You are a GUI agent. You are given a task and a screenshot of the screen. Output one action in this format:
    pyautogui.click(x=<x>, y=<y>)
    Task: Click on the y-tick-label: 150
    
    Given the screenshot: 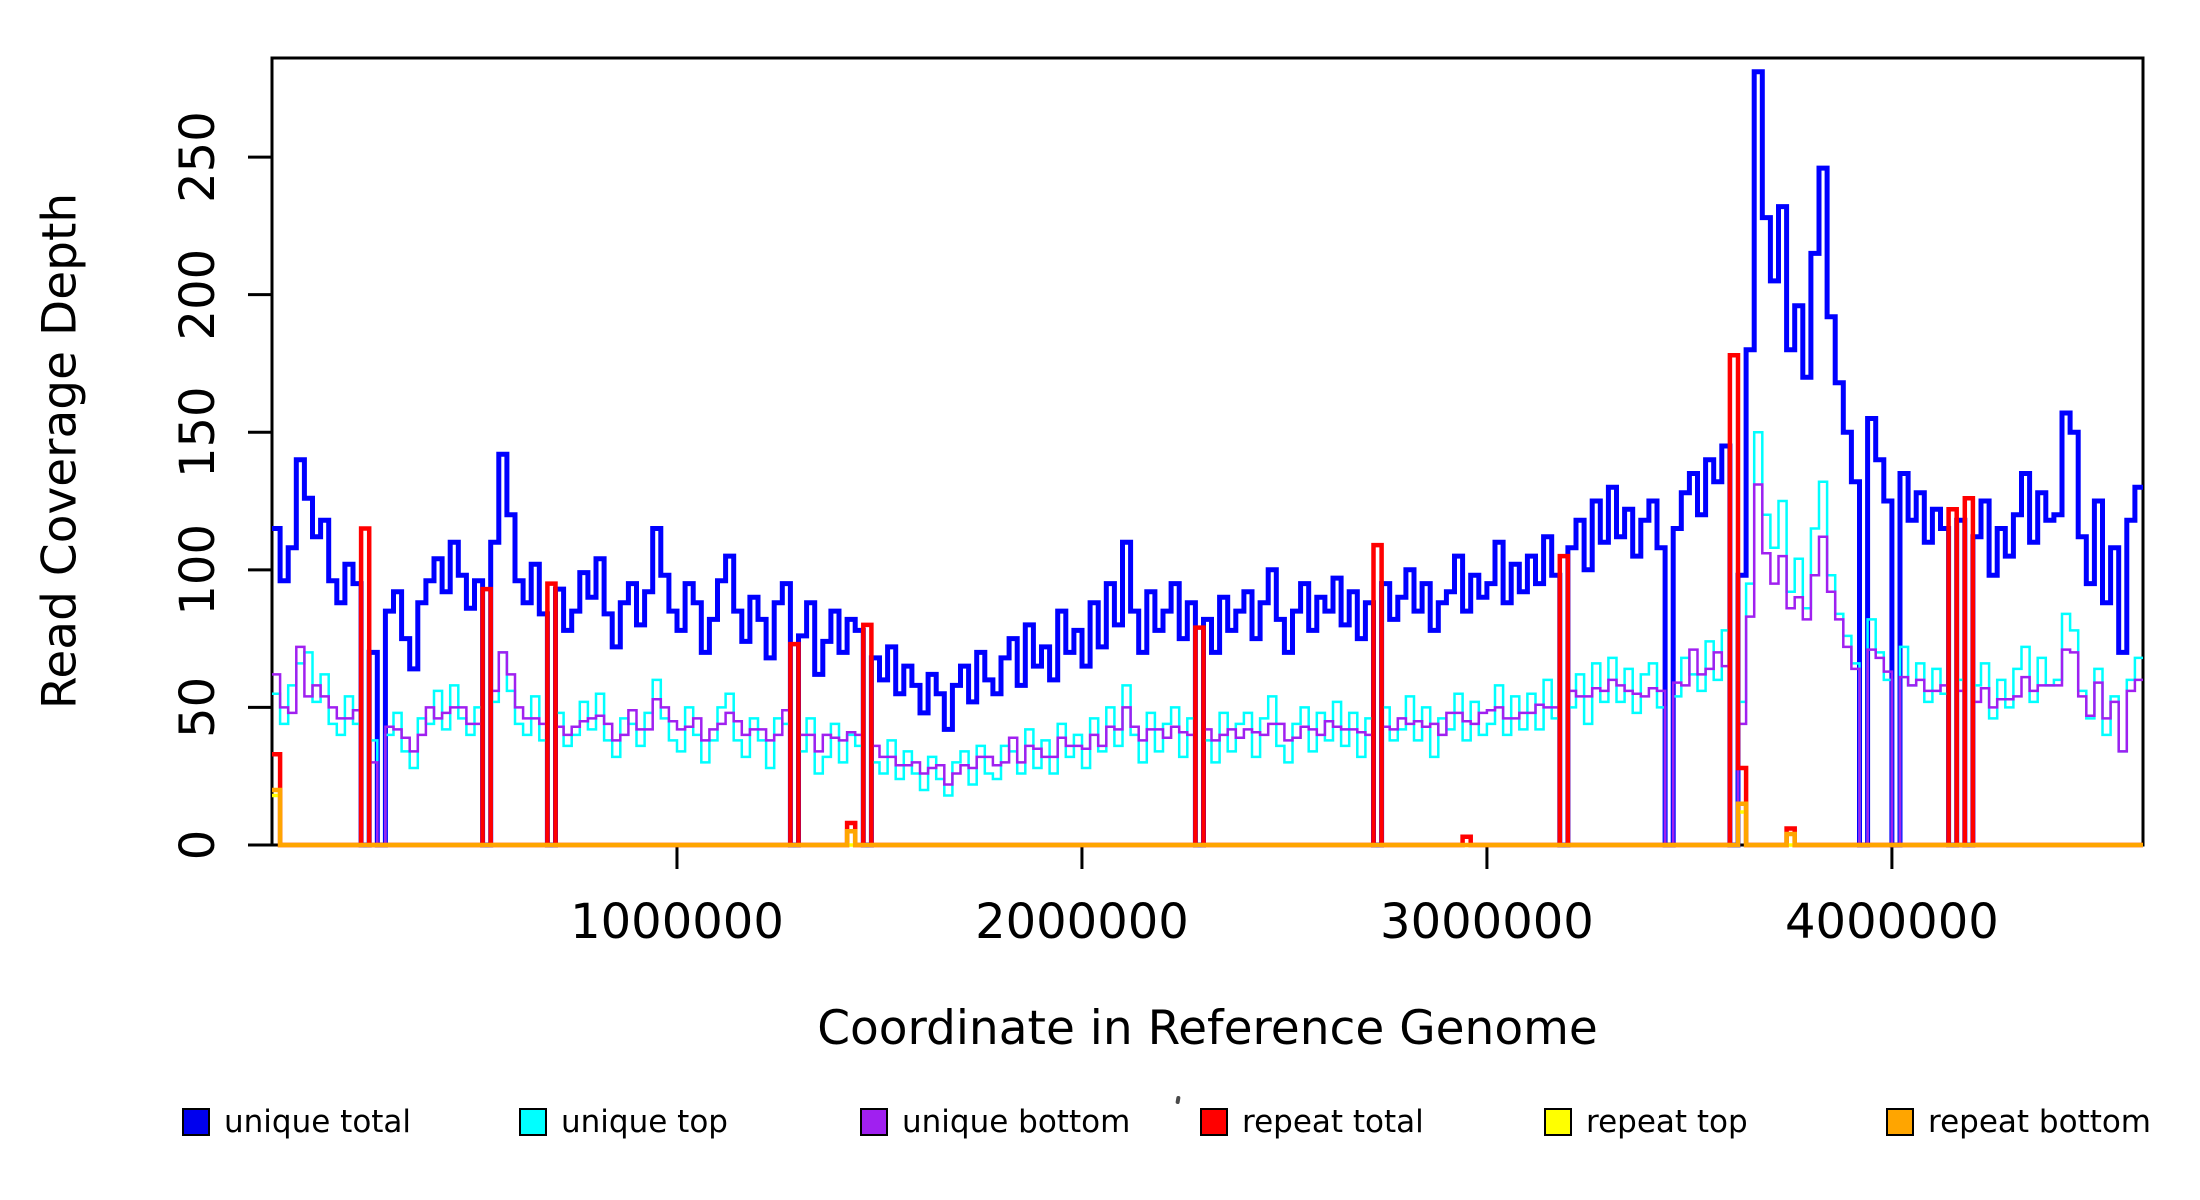 What is the action you would take?
    pyautogui.click(x=198, y=432)
    